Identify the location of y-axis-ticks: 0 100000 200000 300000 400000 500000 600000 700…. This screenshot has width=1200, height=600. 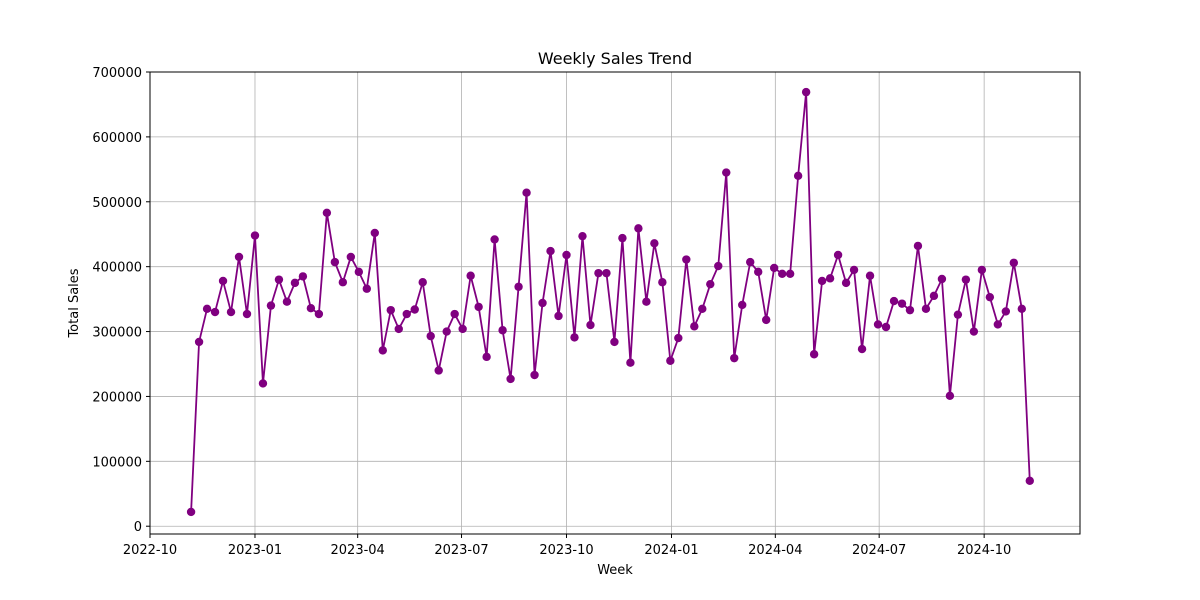
(121, 300).